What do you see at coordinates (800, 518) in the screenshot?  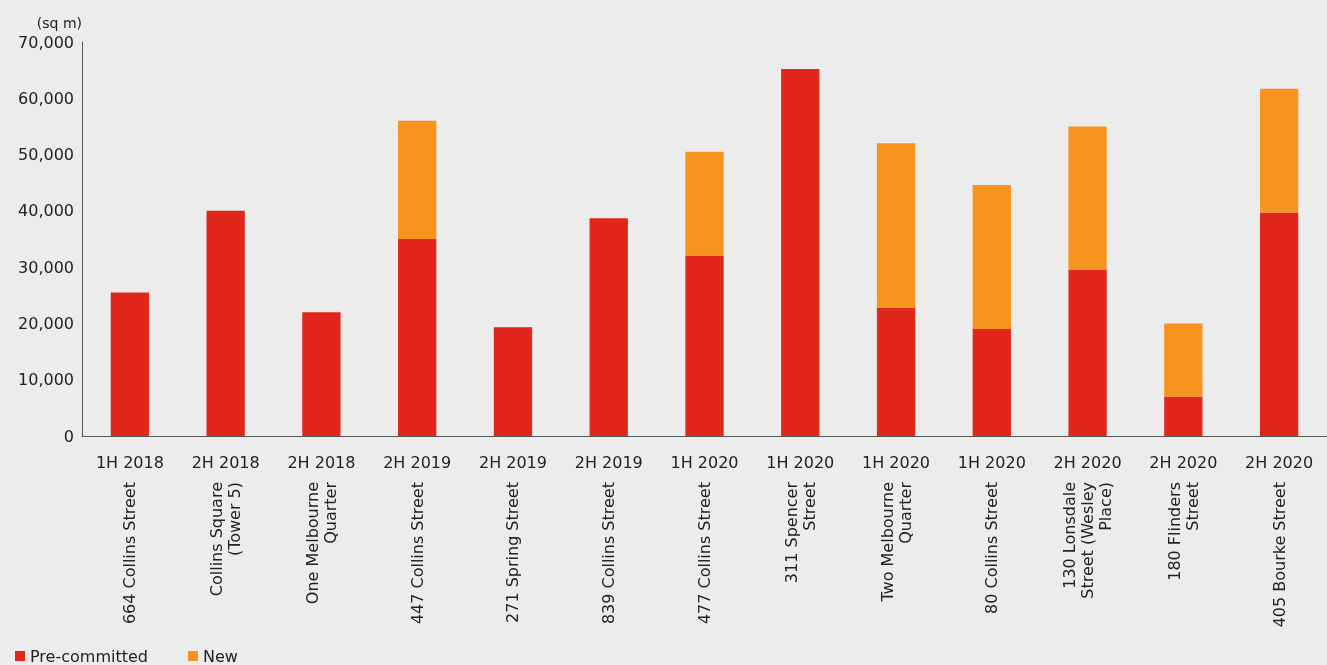 I see `category-label: 1H 2020 311 Spencer Street` at bounding box center [800, 518].